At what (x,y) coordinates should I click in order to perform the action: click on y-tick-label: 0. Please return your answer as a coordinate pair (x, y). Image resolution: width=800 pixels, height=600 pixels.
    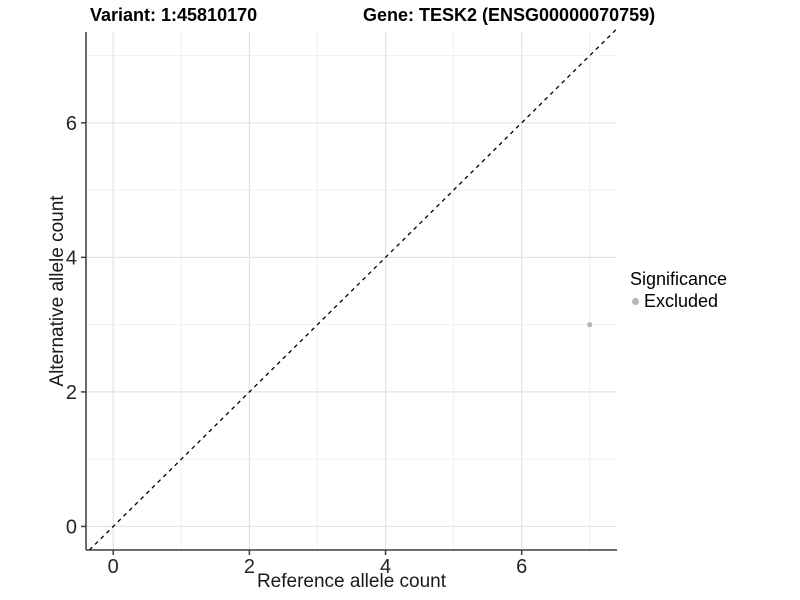
    Looking at the image, I should click on (71, 527).